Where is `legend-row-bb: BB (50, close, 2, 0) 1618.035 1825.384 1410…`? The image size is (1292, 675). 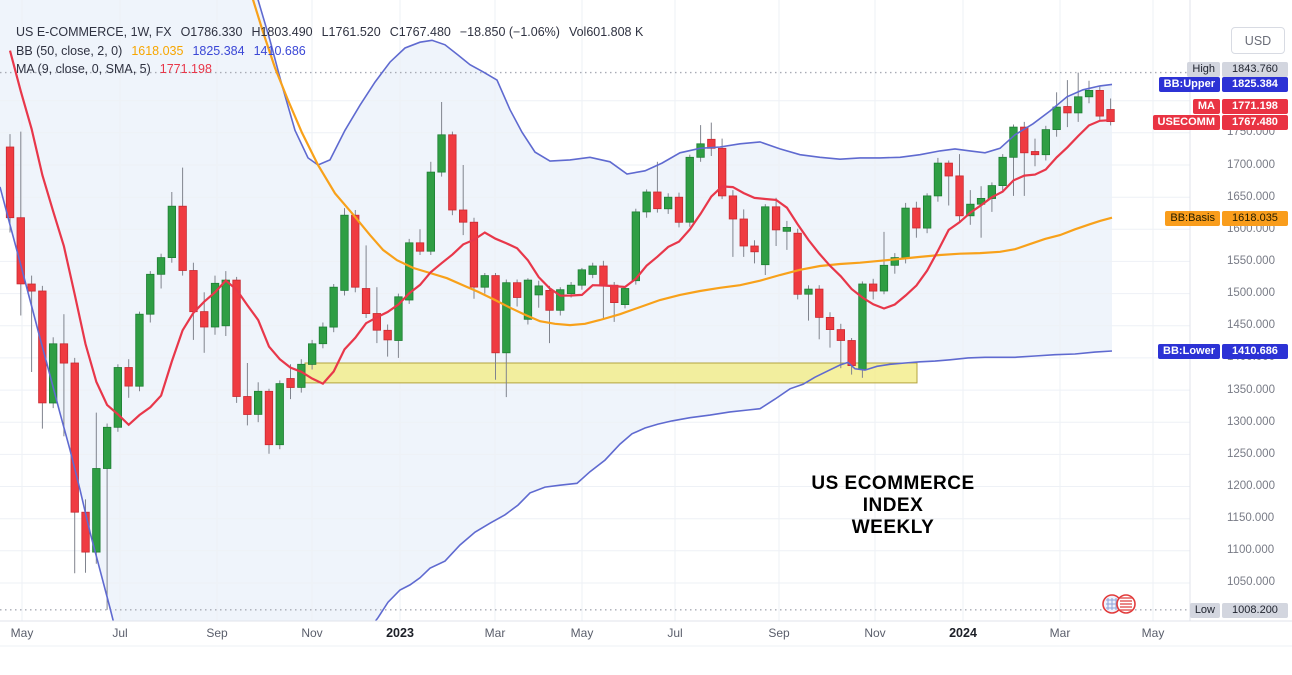
legend-row-bb: BB (50, close, 2, 0) 1618.035 1825.384 1410… is located at coordinates (165, 51).